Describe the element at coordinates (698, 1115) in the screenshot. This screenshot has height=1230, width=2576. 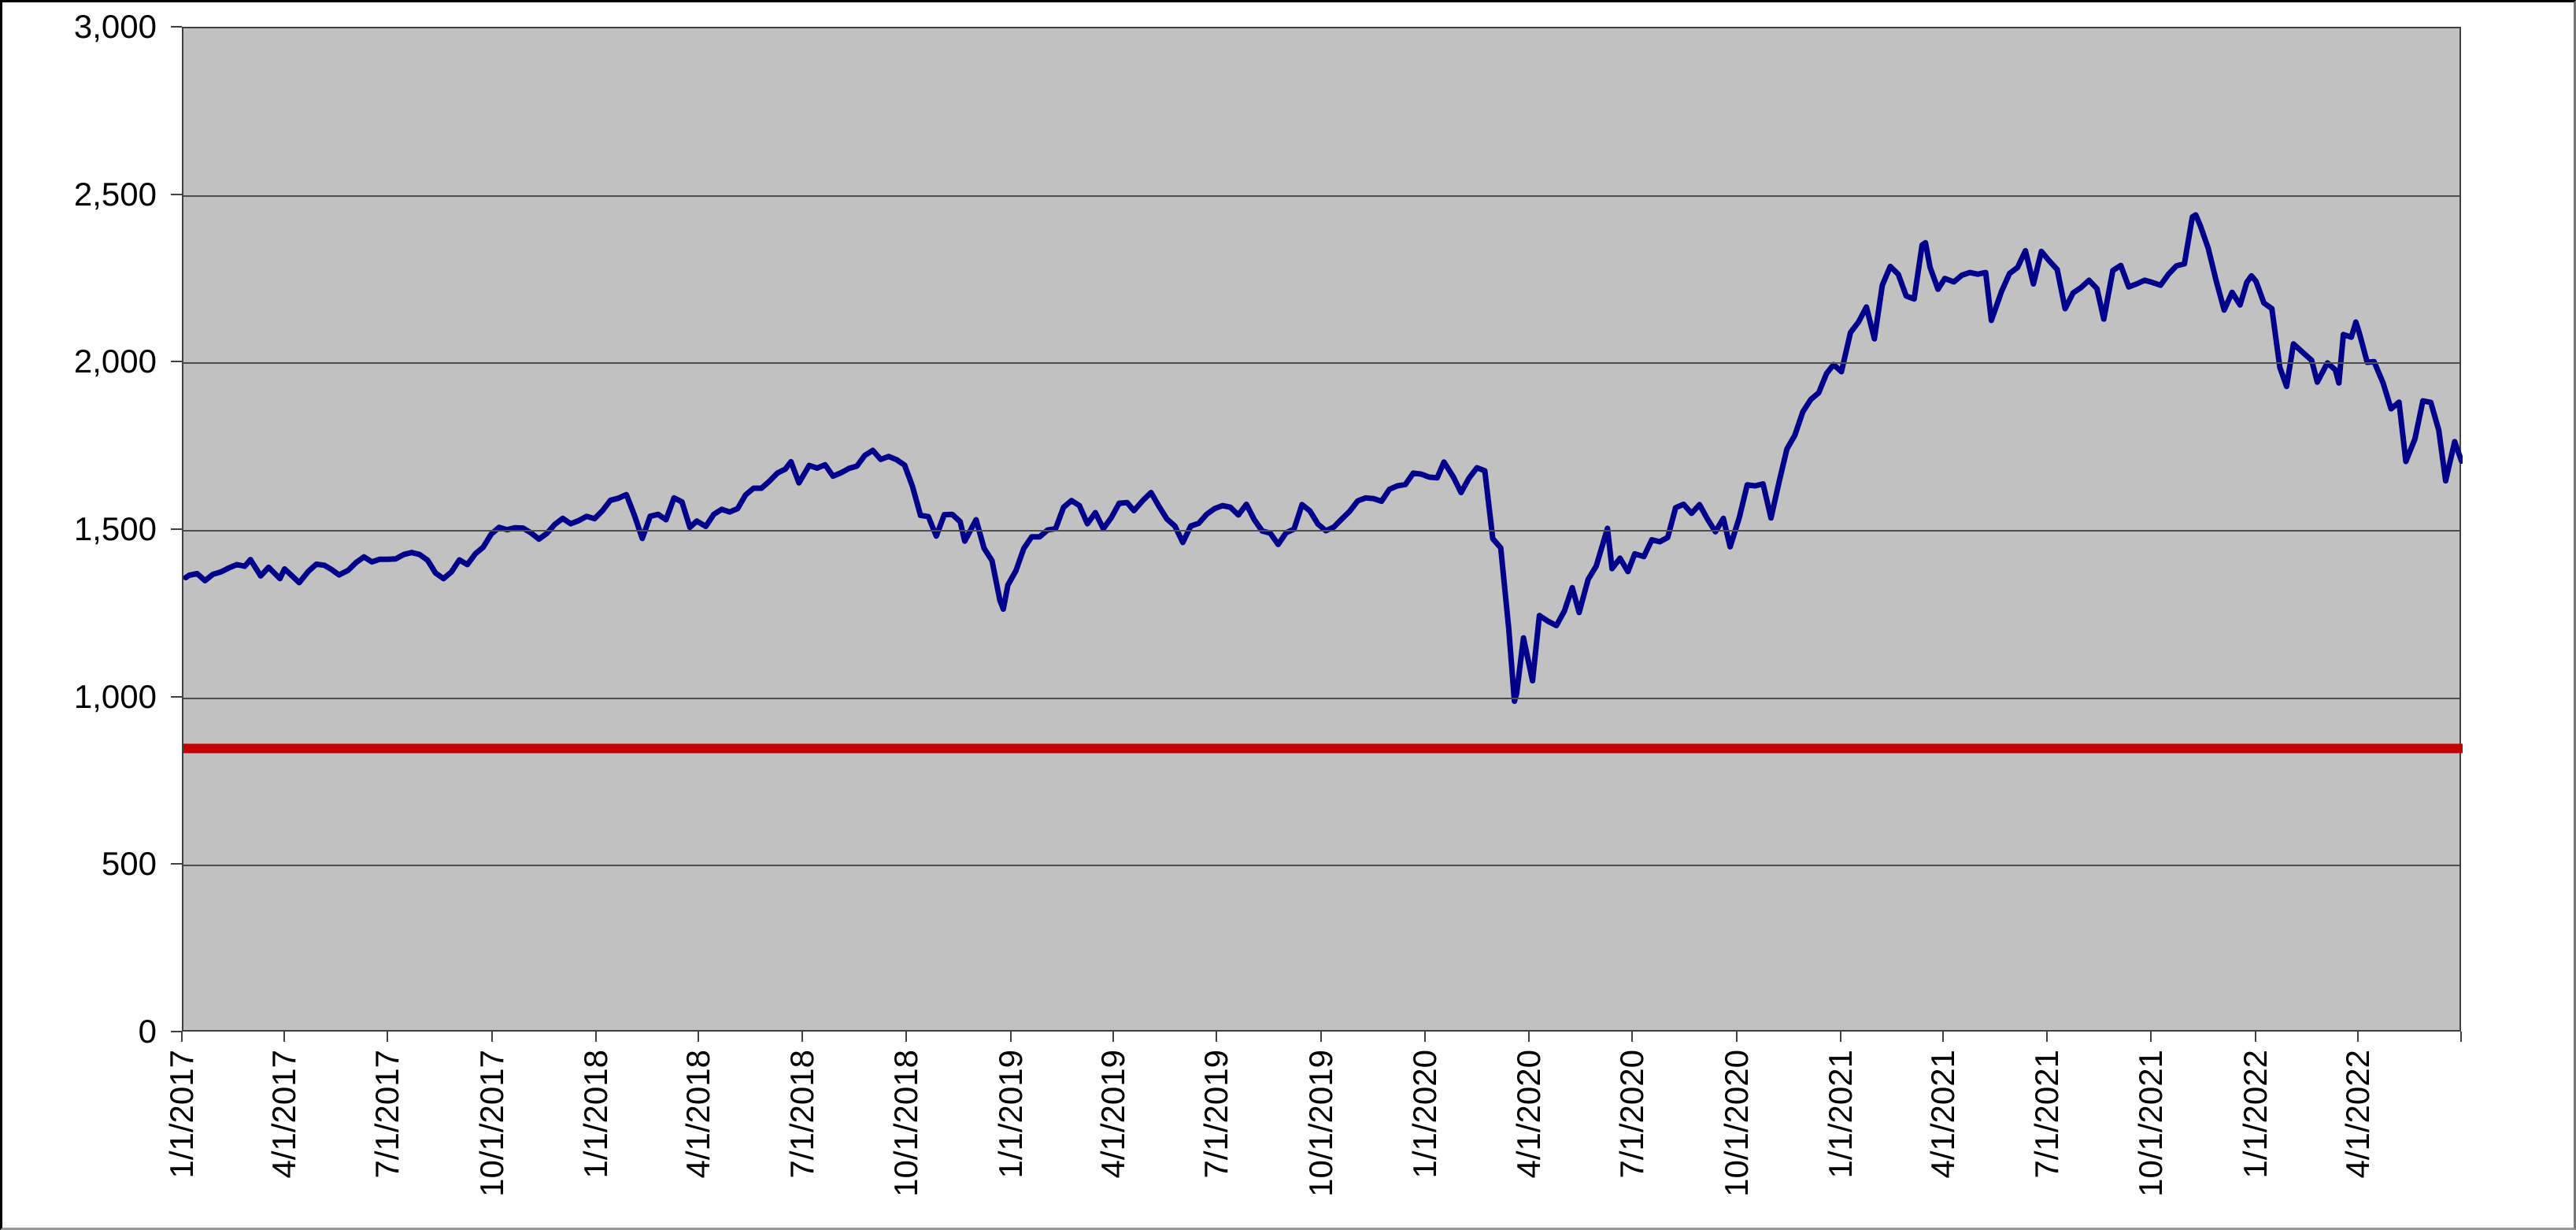
I see `x-axis-label: 4/1/2018` at that location.